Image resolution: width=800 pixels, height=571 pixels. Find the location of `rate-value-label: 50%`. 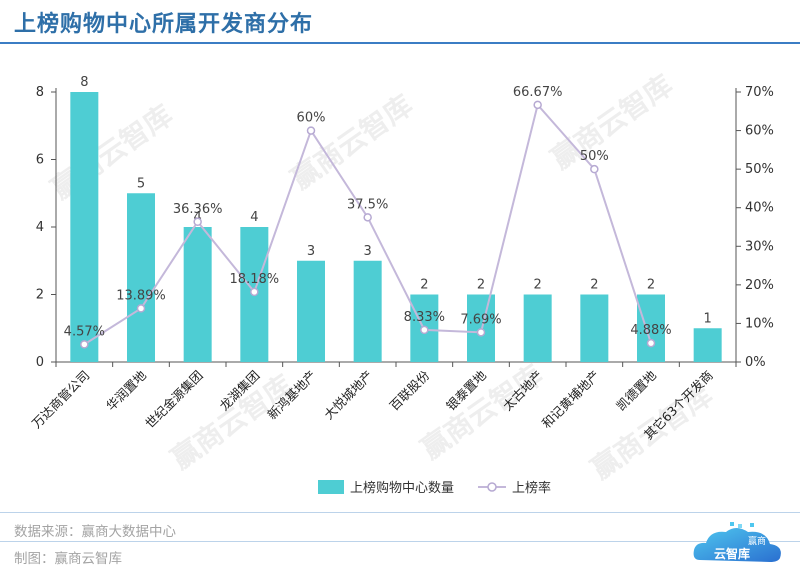

rate-value-label: 50% is located at coordinates (594, 156).